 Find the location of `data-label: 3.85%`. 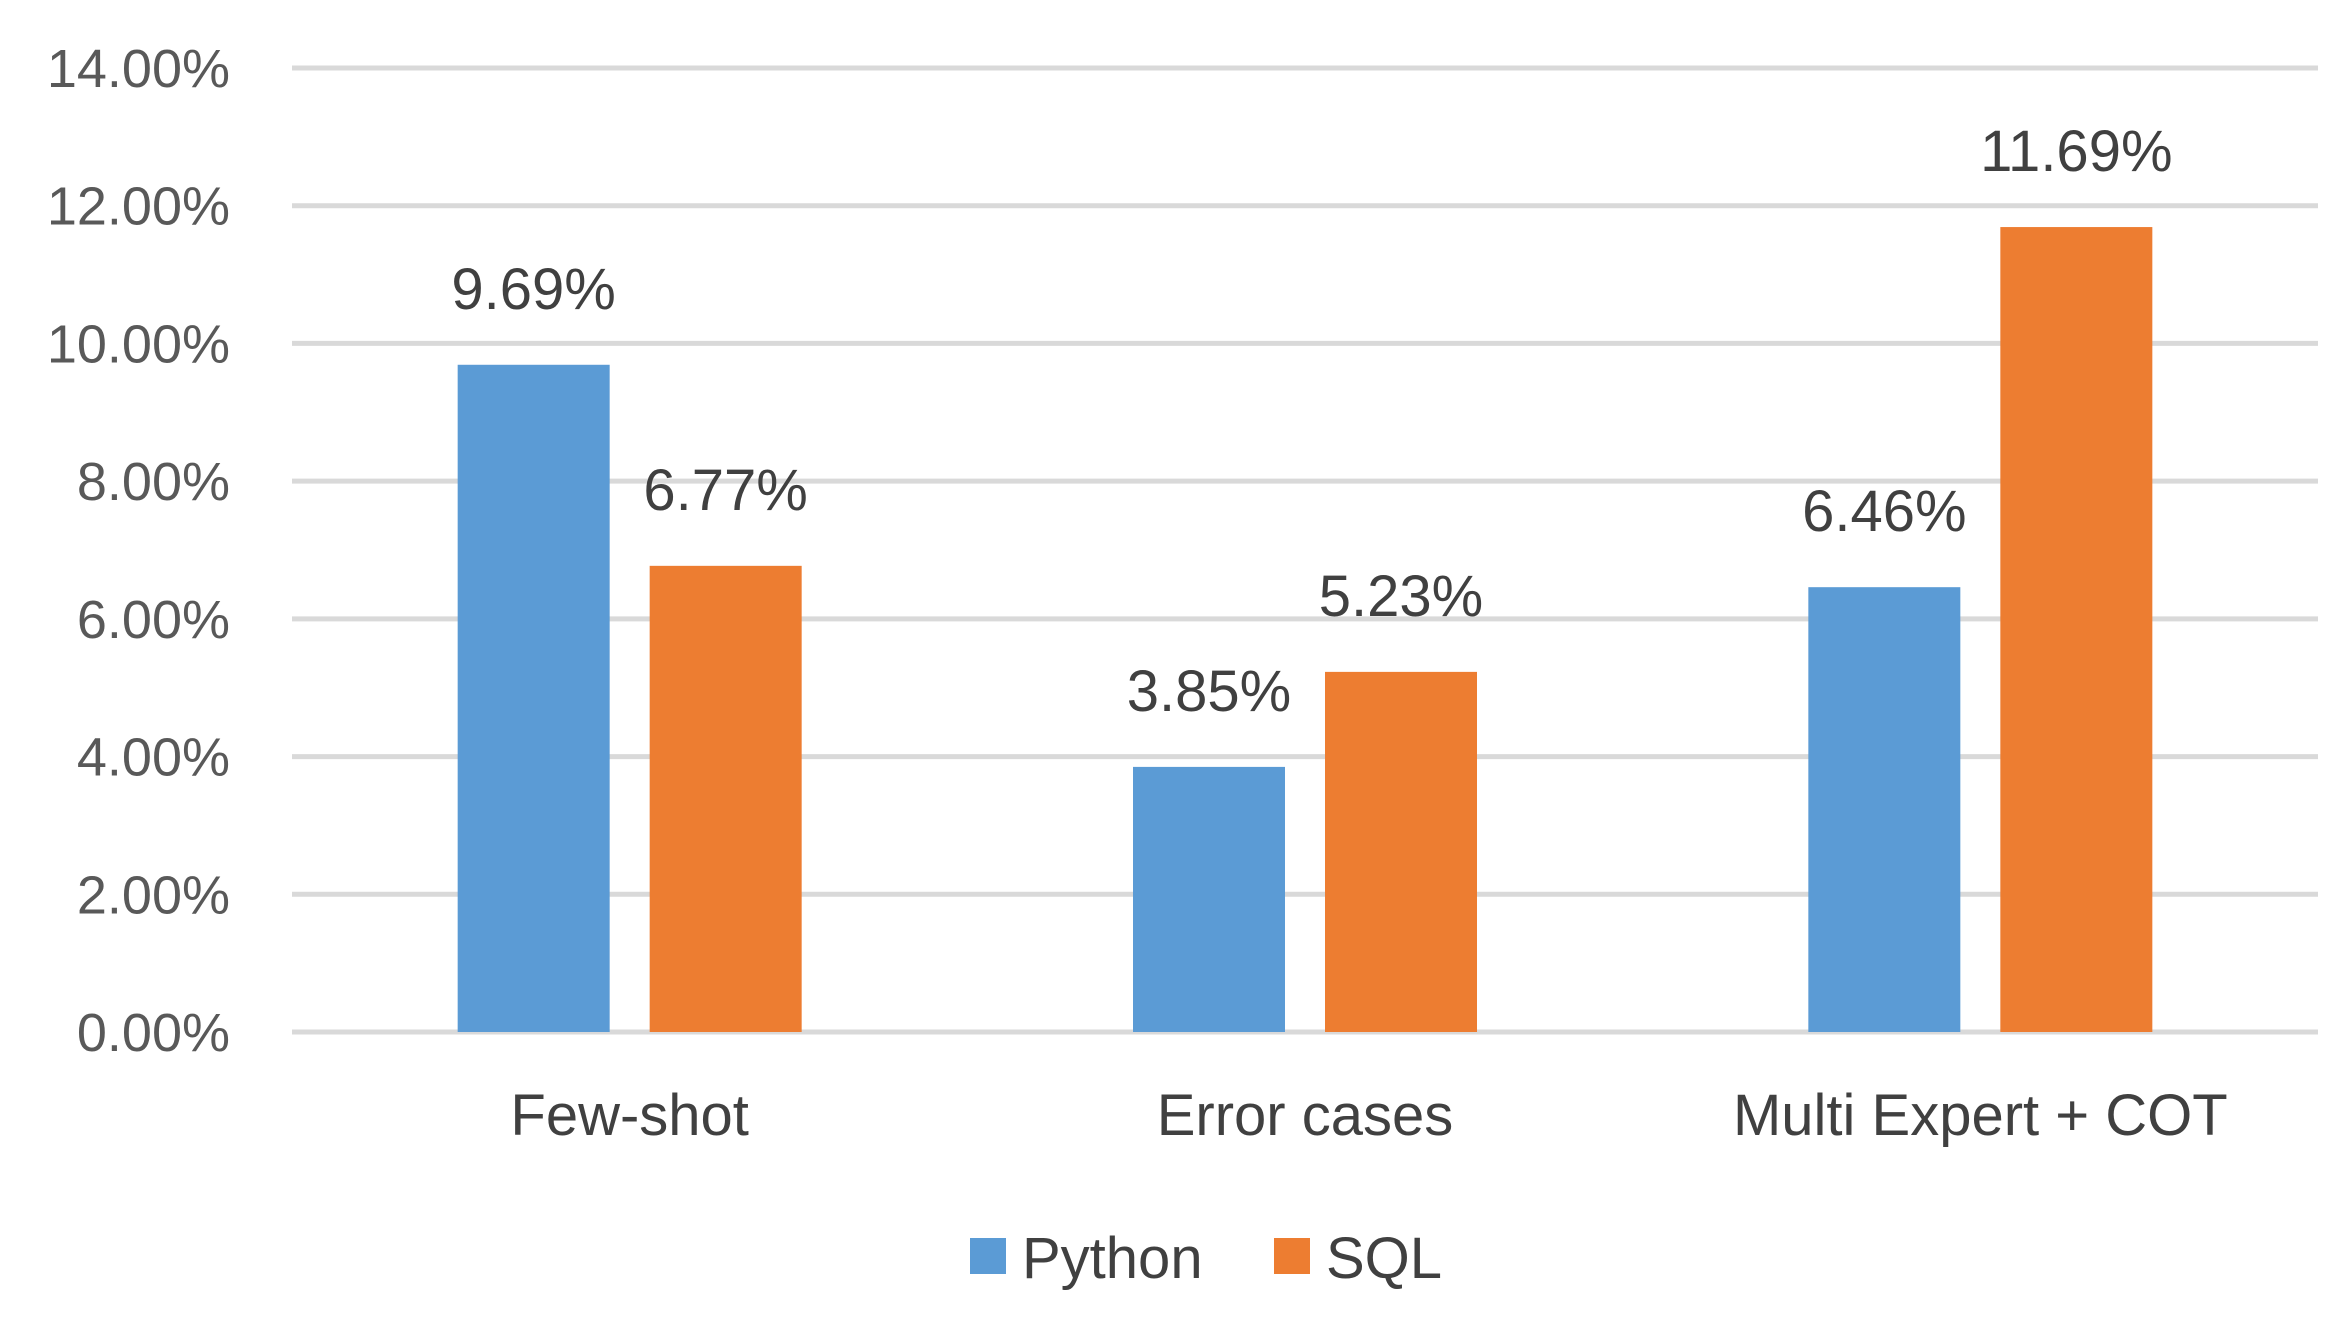

data-label: 3.85% is located at coordinates (1209, 691).